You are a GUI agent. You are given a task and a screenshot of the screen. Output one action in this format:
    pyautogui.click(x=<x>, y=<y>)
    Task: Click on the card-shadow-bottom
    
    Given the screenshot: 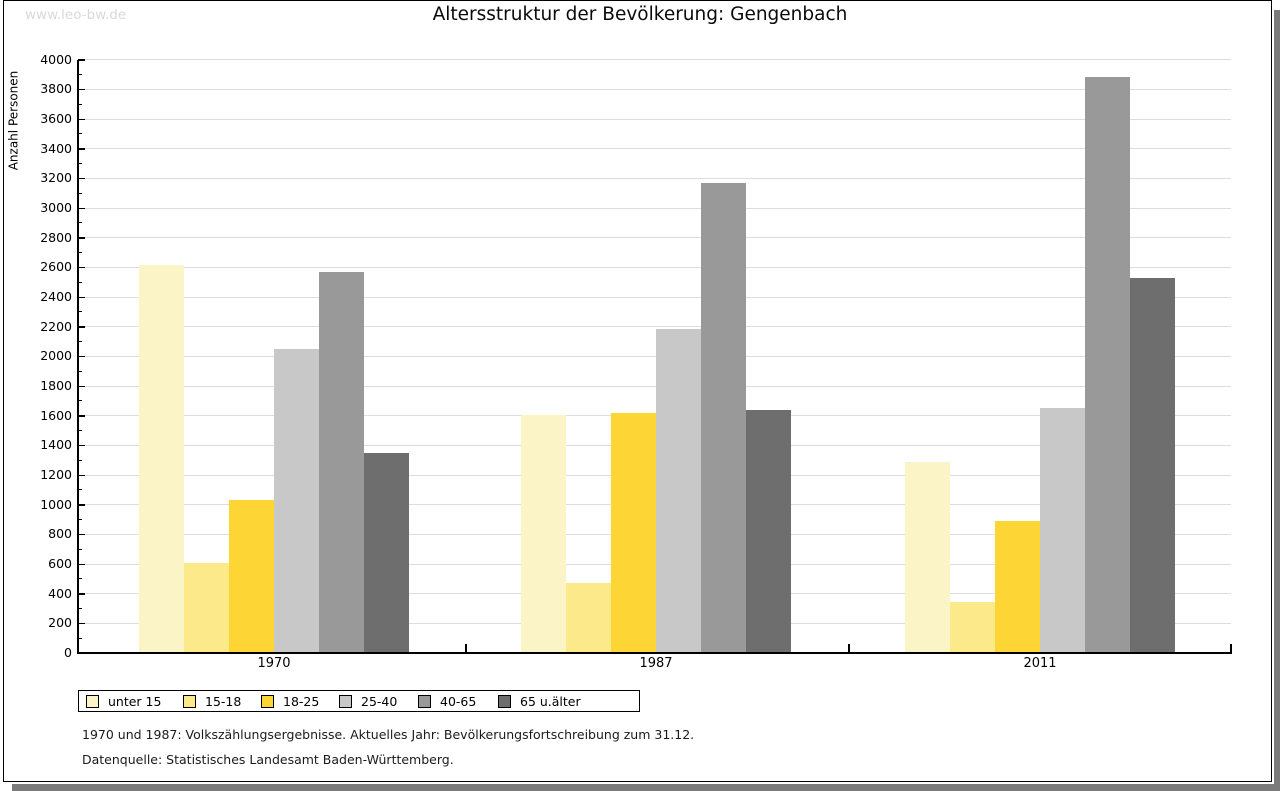 What is the action you would take?
    pyautogui.click(x=646, y=787)
    